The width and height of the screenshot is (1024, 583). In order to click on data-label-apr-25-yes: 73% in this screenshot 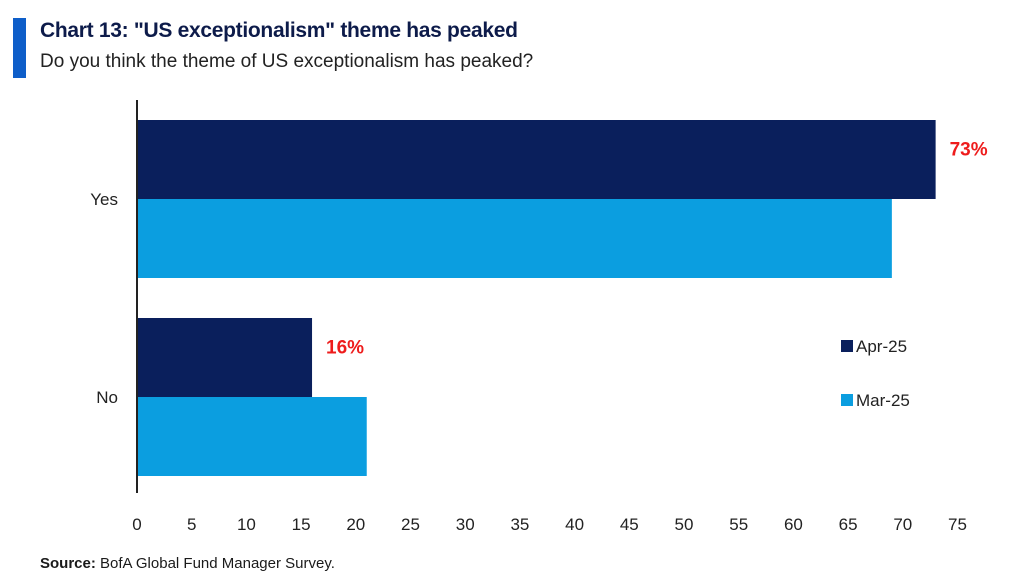, I will do `click(969, 150)`.